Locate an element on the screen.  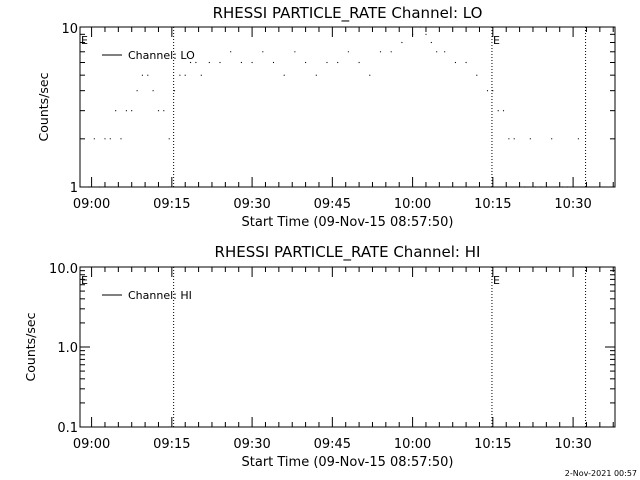
chart-1-legend-entry: Channel: LO is located at coordinates (161, 55).